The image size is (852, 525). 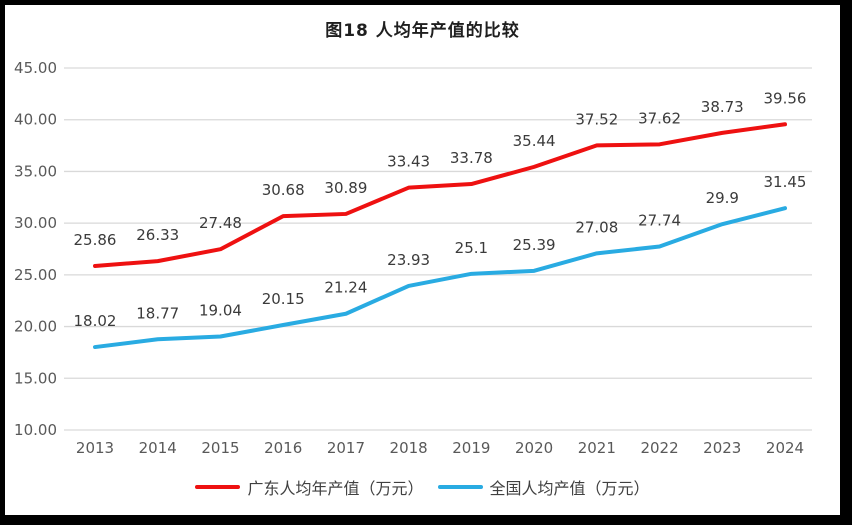 What do you see at coordinates (471, 448) in the screenshot?
I see `x-axis-tick-label: 2019` at bounding box center [471, 448].